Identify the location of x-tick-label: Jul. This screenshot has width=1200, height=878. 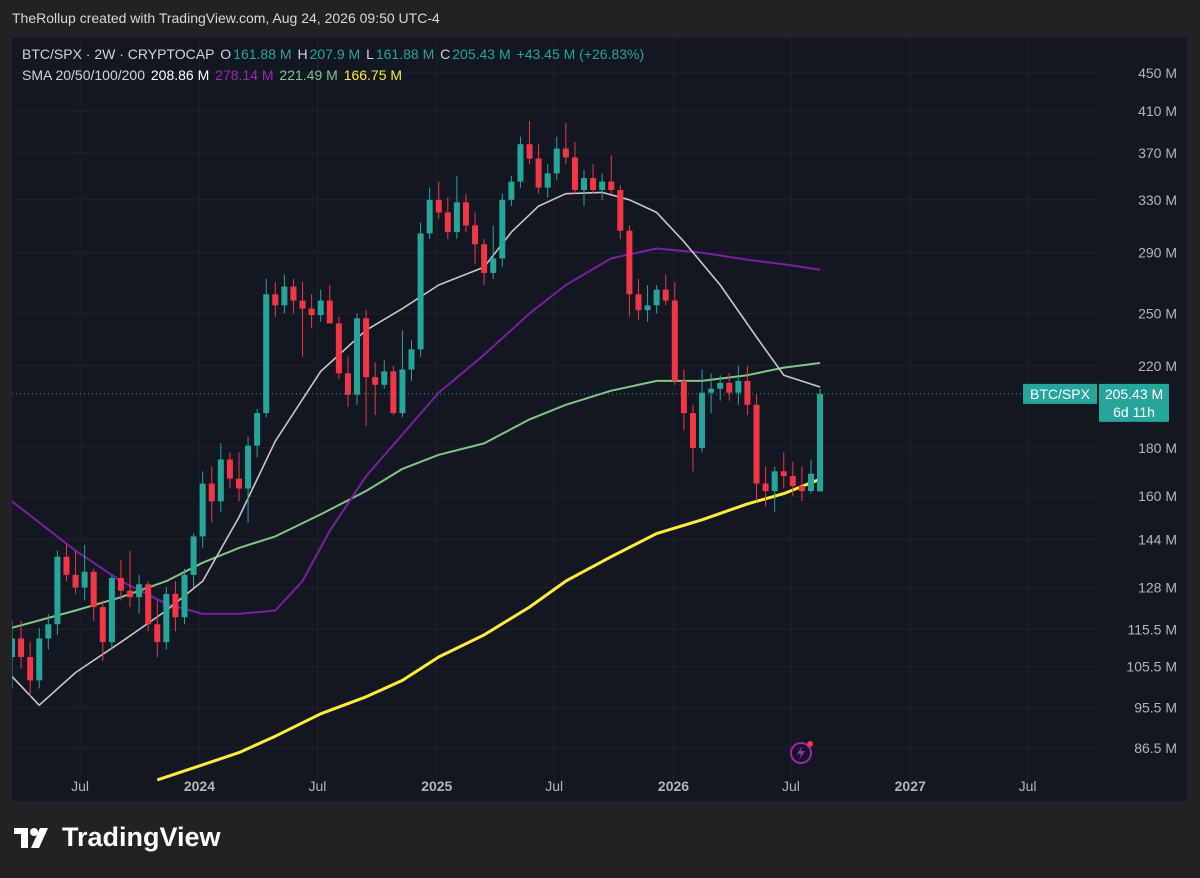
(554, 786).